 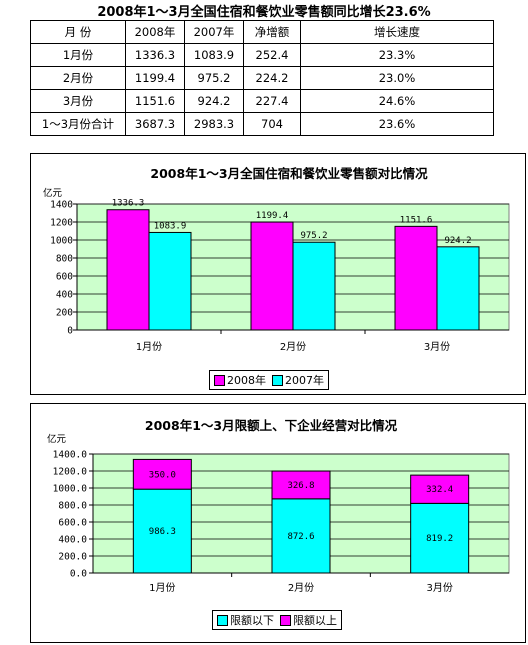 I want to click on table-cell: 3687.3, so click(x=155, y=124).